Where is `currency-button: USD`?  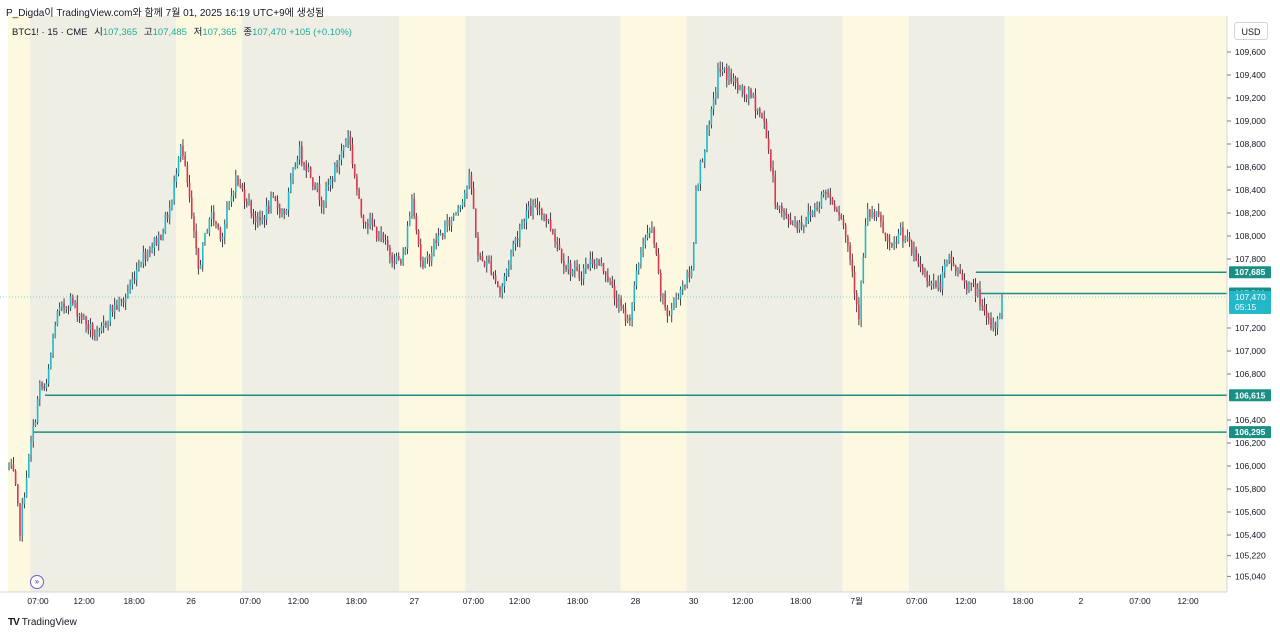 currency-button: USD is located at coordinates (1251, 31).